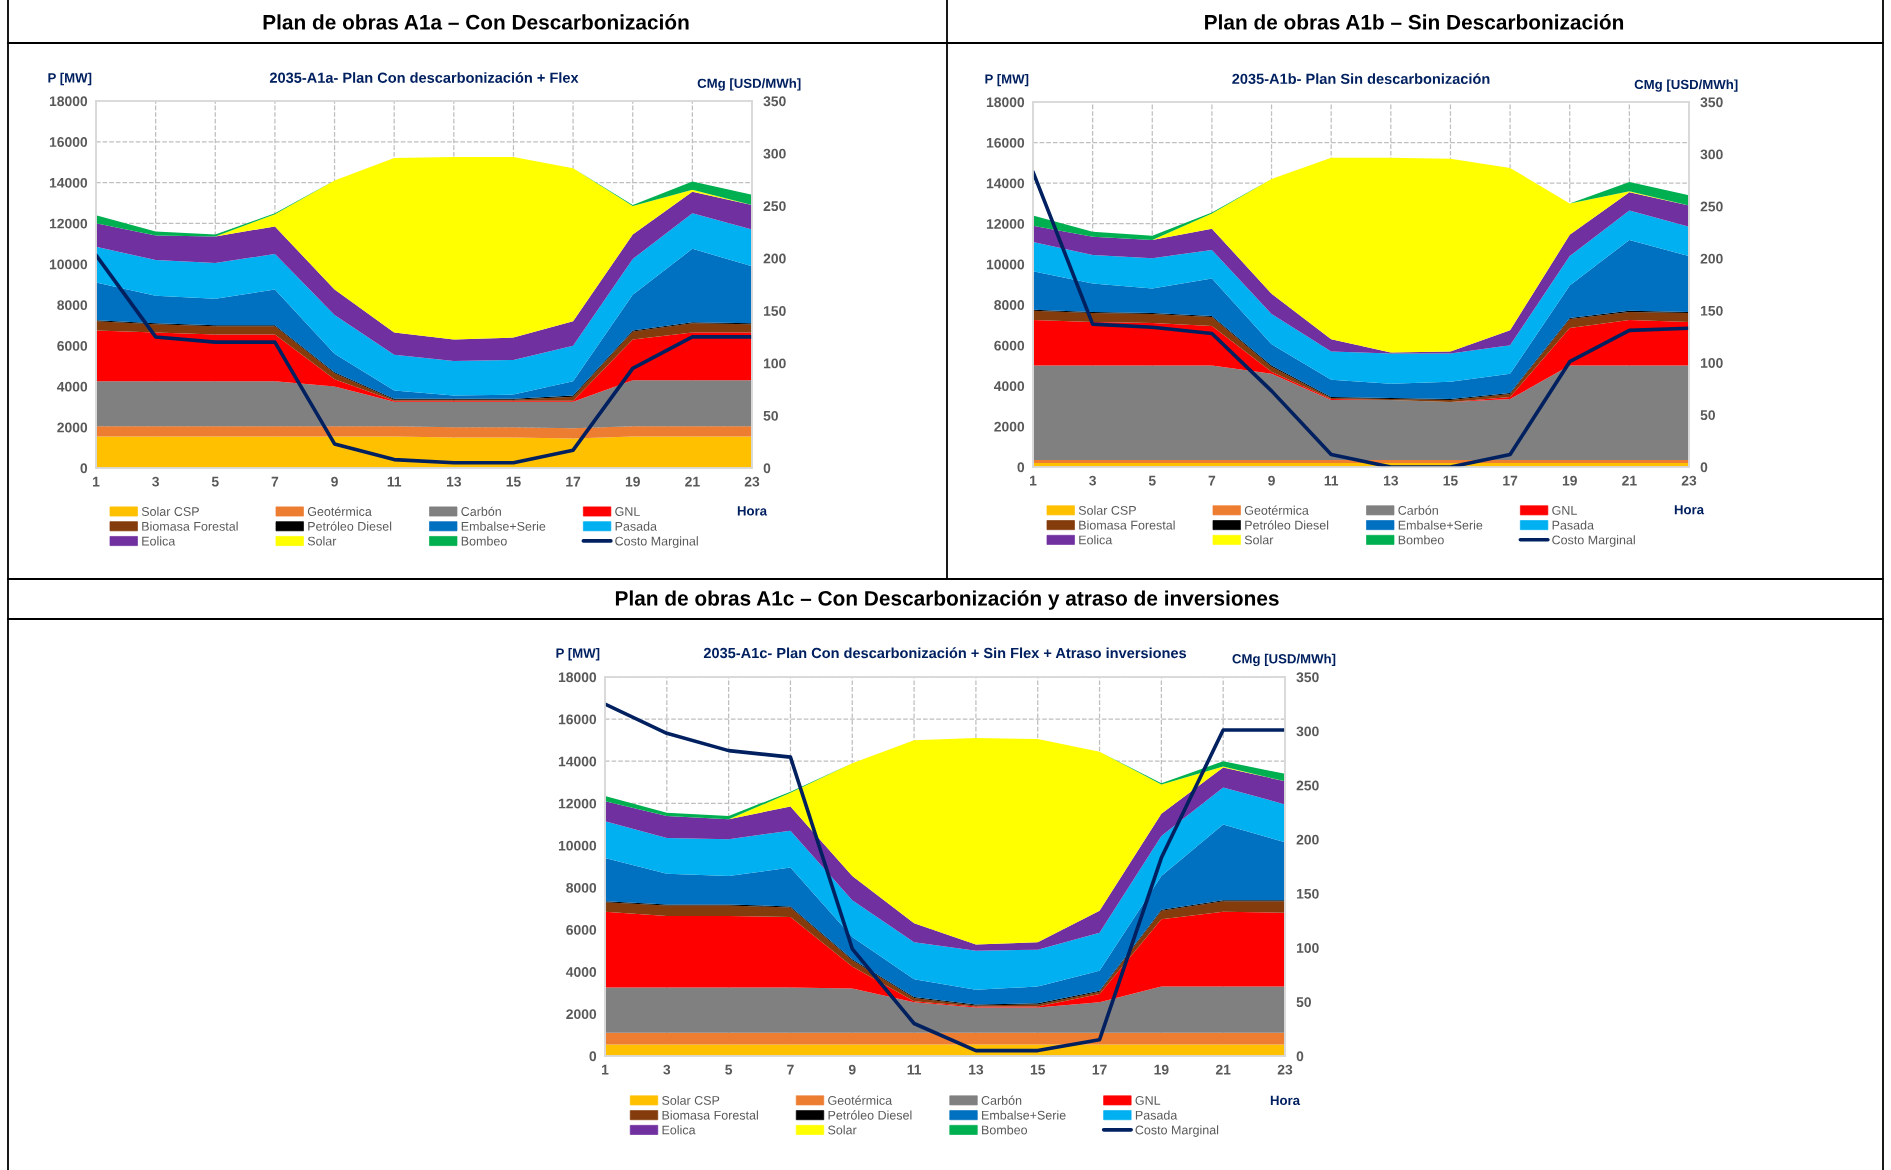  I want to click on y-tick-label: 0, so click(1021, 467).